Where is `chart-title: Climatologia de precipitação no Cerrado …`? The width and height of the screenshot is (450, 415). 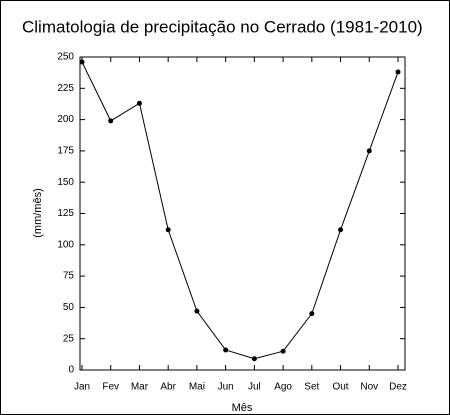 chart-title: Climatologia de precipitação no Cerrado … is located at coordinates (222, 26).